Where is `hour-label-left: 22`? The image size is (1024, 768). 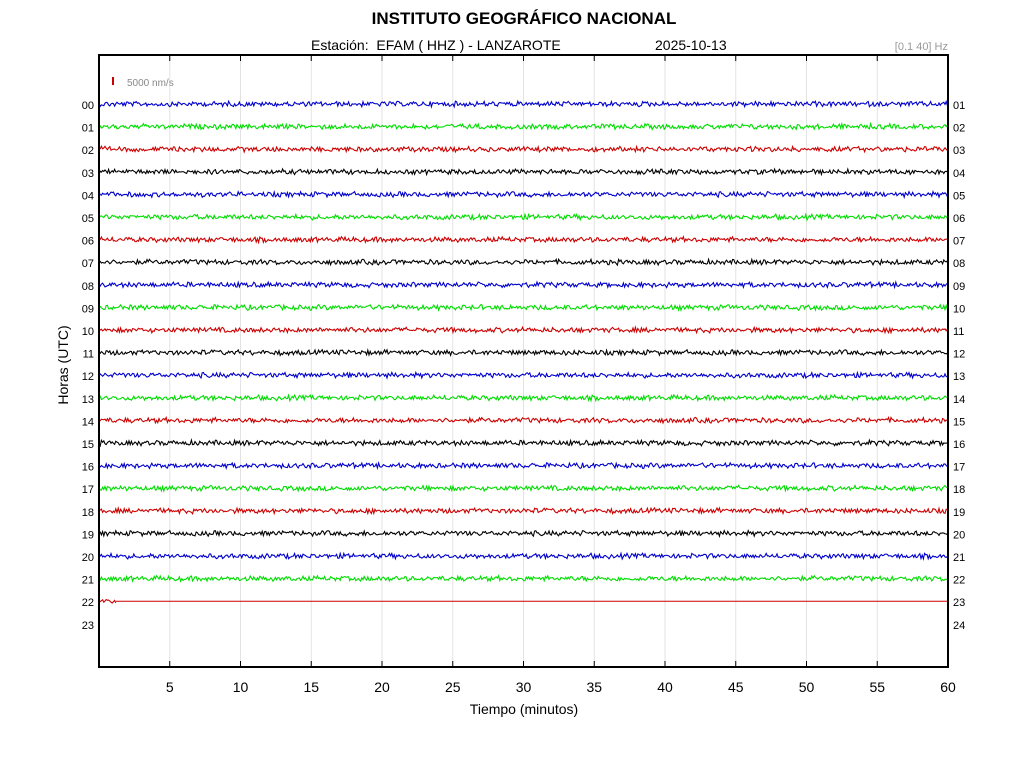
hour-label-left: 22 is located at coordinates (88, 603).